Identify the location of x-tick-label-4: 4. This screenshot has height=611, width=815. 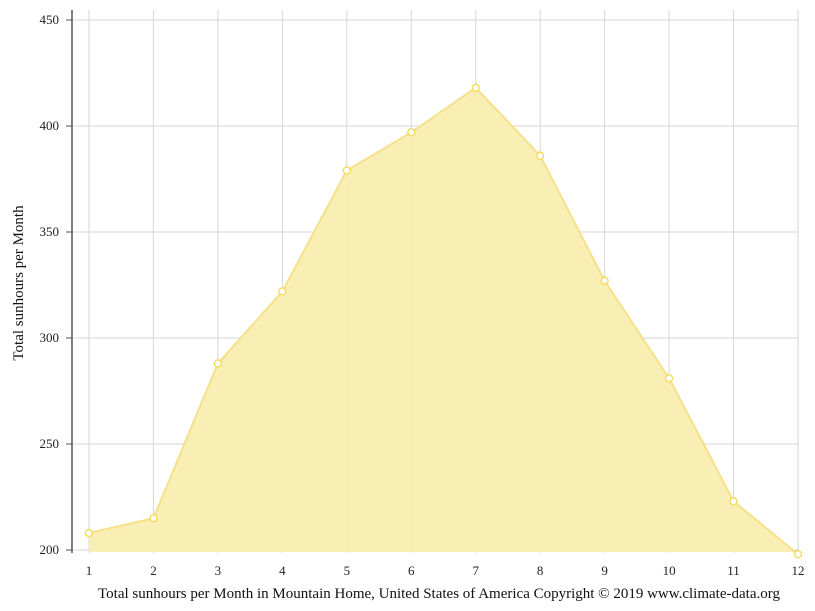
(282, 570).